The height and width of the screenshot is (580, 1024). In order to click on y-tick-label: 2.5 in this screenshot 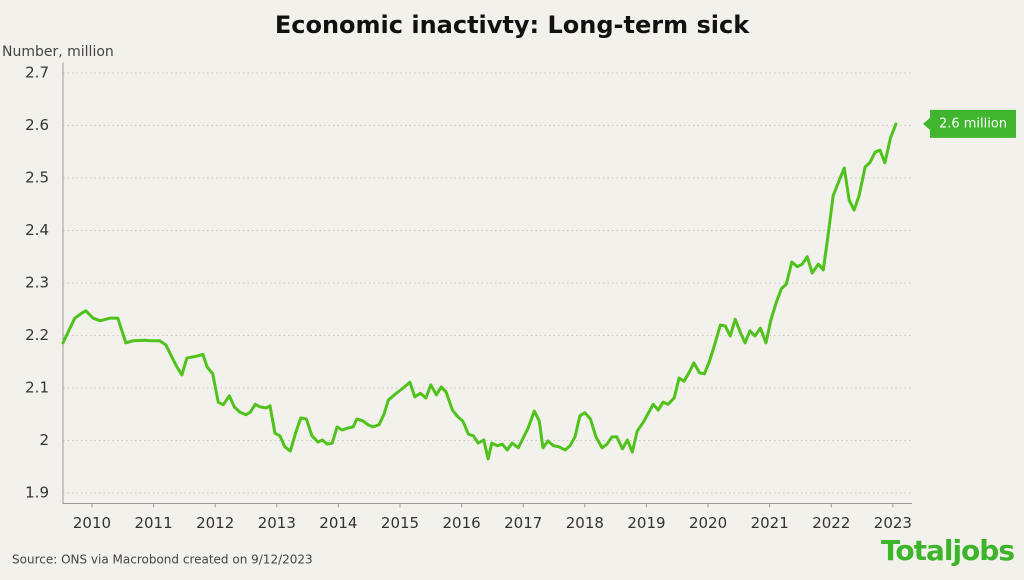, I will do `click(37, 178)`.